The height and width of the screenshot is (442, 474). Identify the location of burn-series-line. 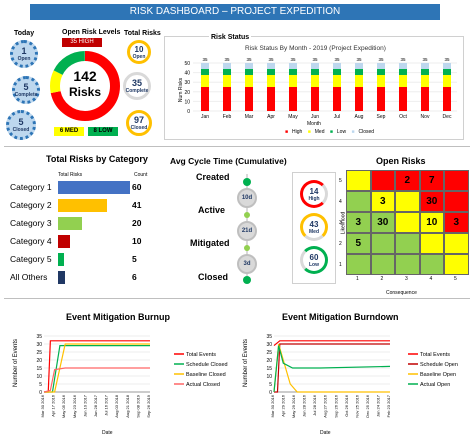
(97, 368).